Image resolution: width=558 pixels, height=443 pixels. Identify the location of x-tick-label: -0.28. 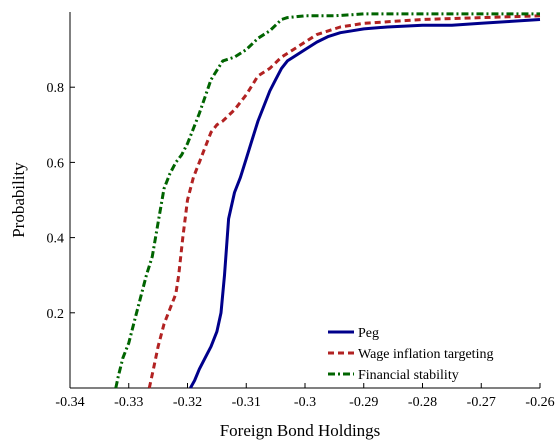
(422, 402).